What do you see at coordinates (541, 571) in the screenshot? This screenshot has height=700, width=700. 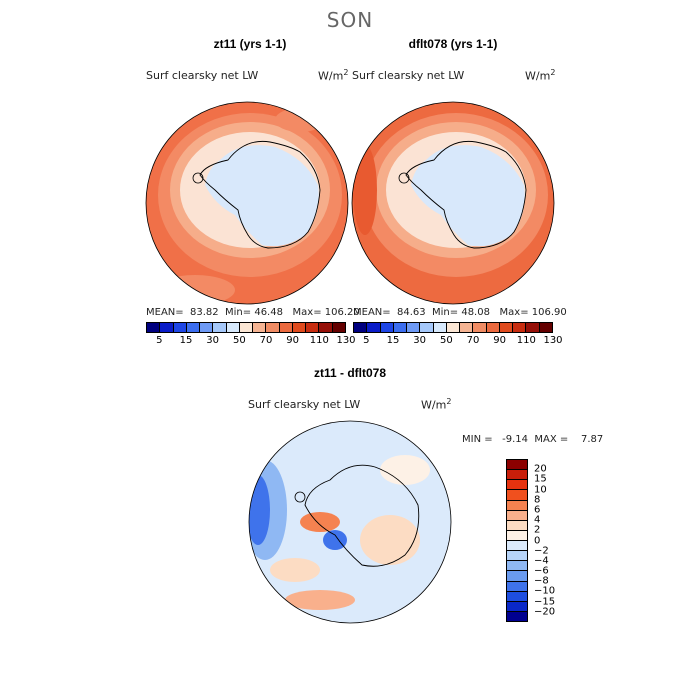 I see `diff-colorbar-tick-label: −6` at bounding box center [541, 571].